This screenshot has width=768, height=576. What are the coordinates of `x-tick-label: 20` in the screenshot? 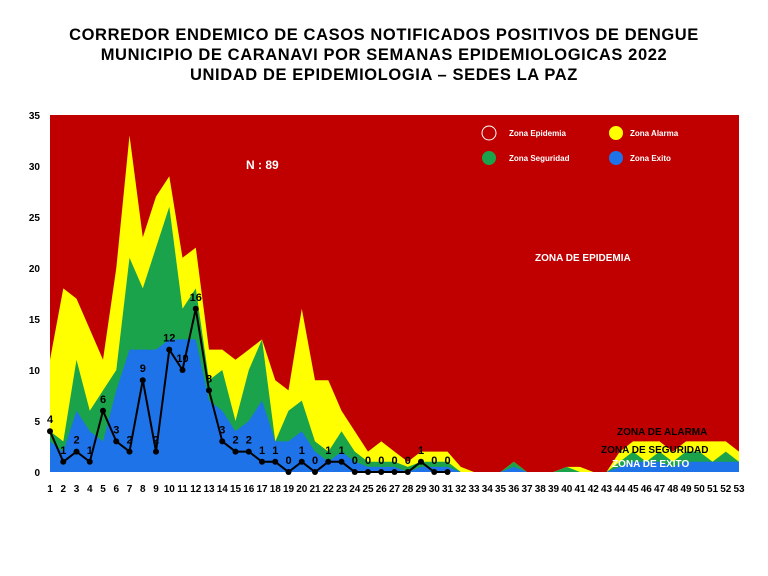 It's located at (302, 489).